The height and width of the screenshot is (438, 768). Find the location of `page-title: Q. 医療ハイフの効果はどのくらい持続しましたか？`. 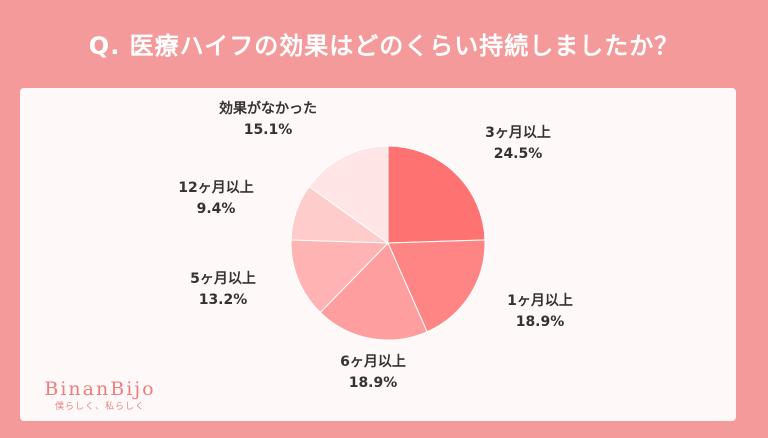

page-title: Q. 医療ハイフの効果はどのくらい持続しましたか？ is located at coordinates (384, 46).